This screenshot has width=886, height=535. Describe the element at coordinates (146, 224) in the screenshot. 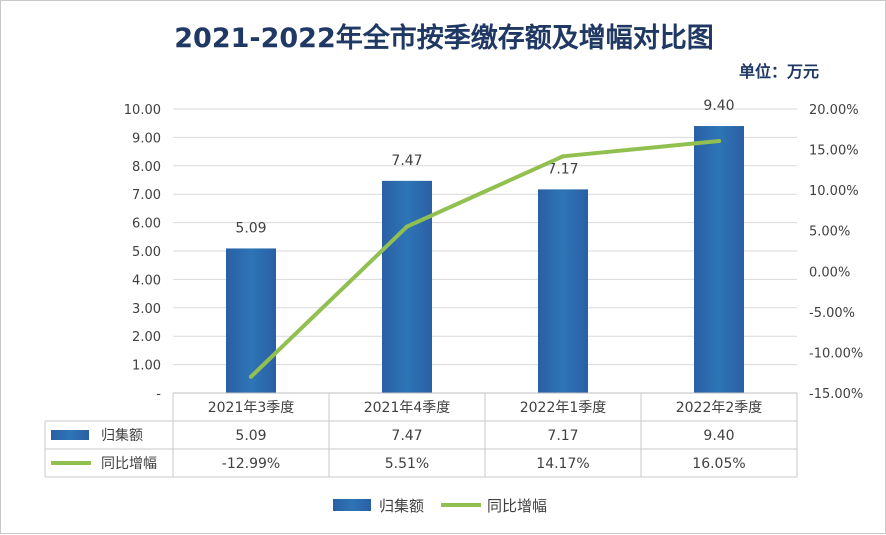

I see `left-tick-label: 6.00` at that location.